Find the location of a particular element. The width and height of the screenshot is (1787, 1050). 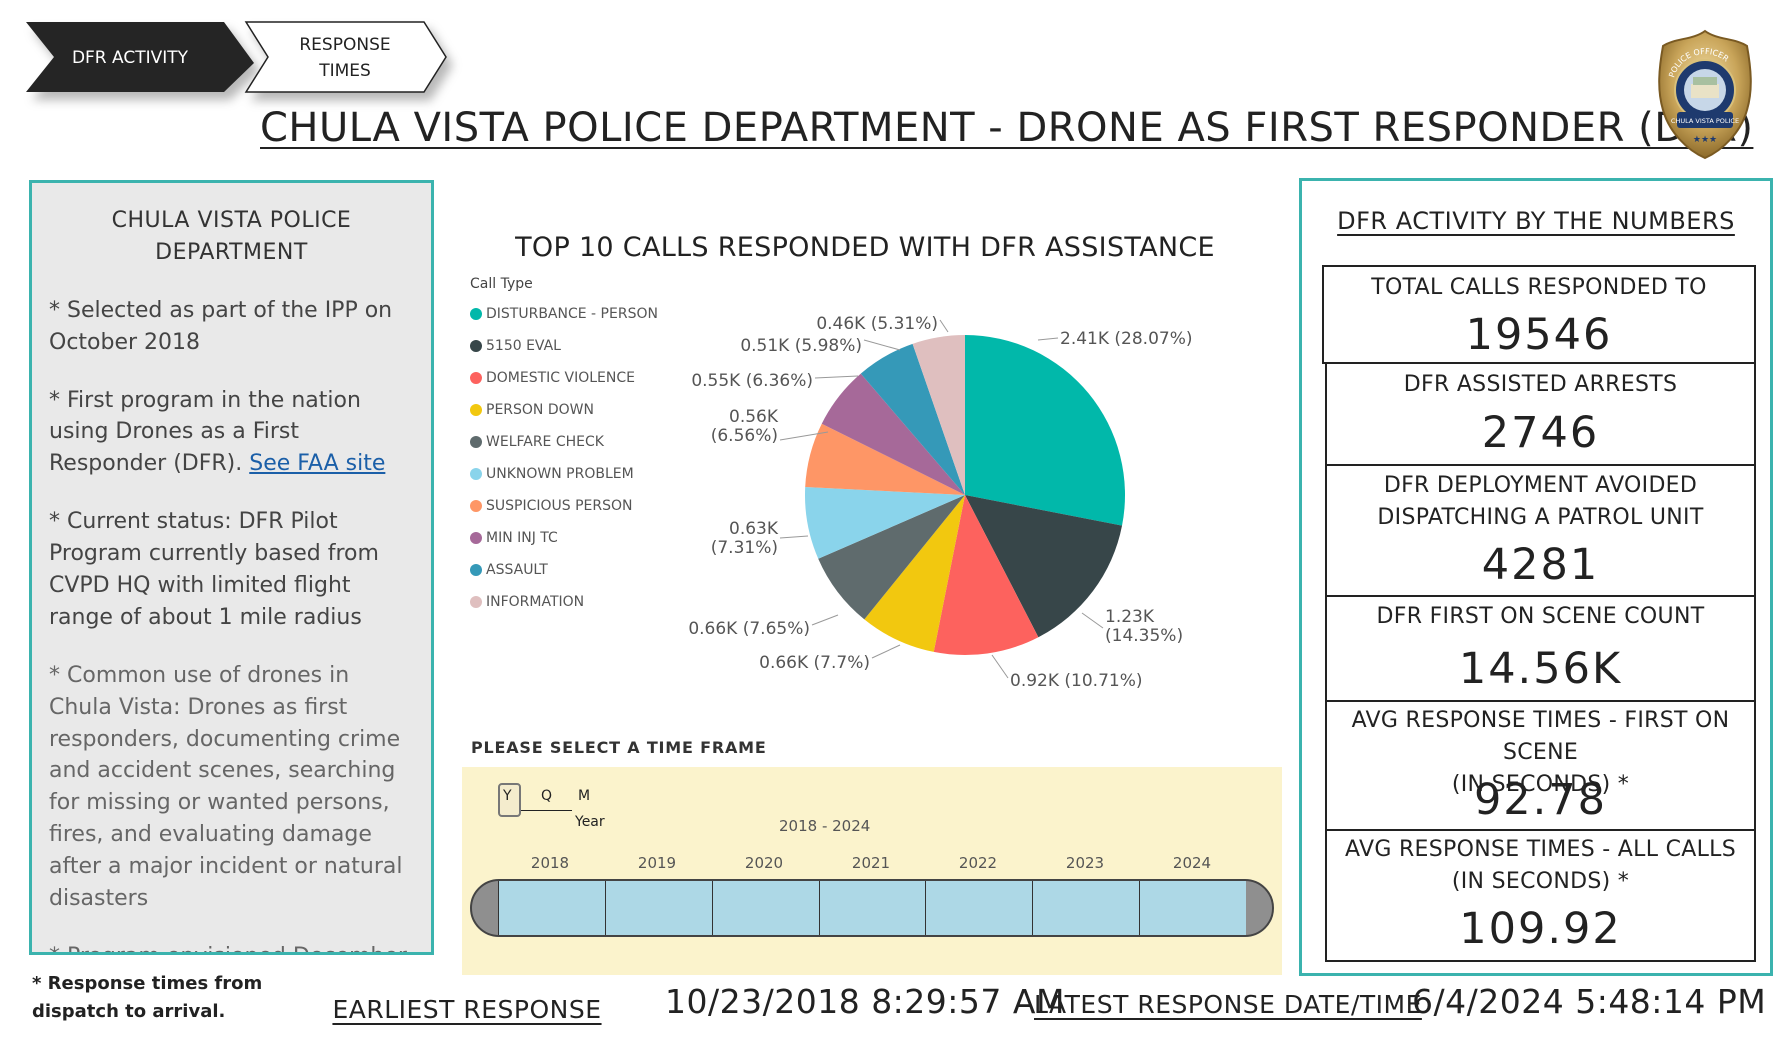

pie-data-label: 0.46K (5.31%) is located at coordinates (877, 324).